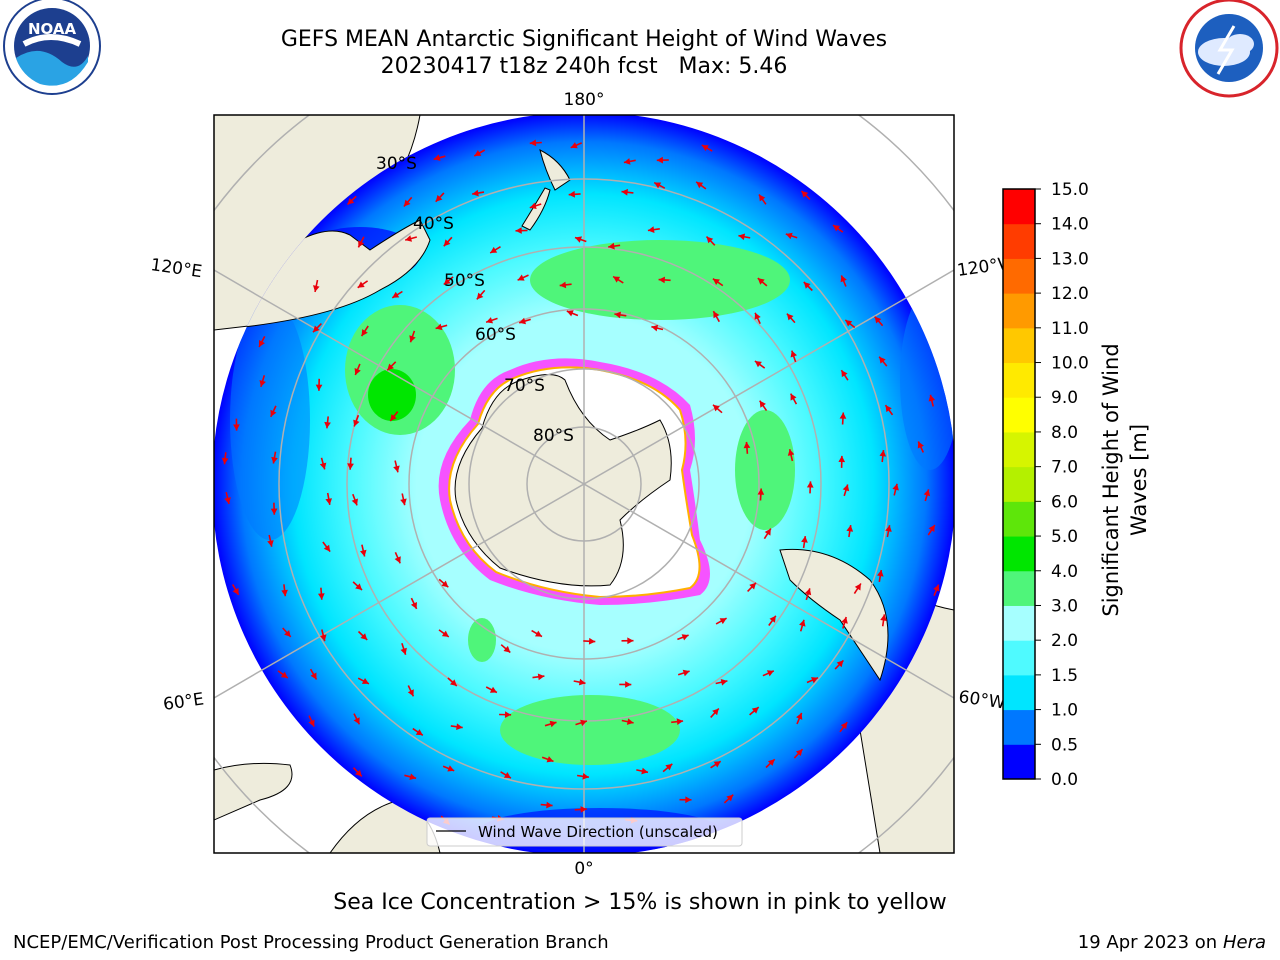  Describe the element at coordinates (495, 335) in the screenshot. I see `lat-label-60s: 60°S` at that location.